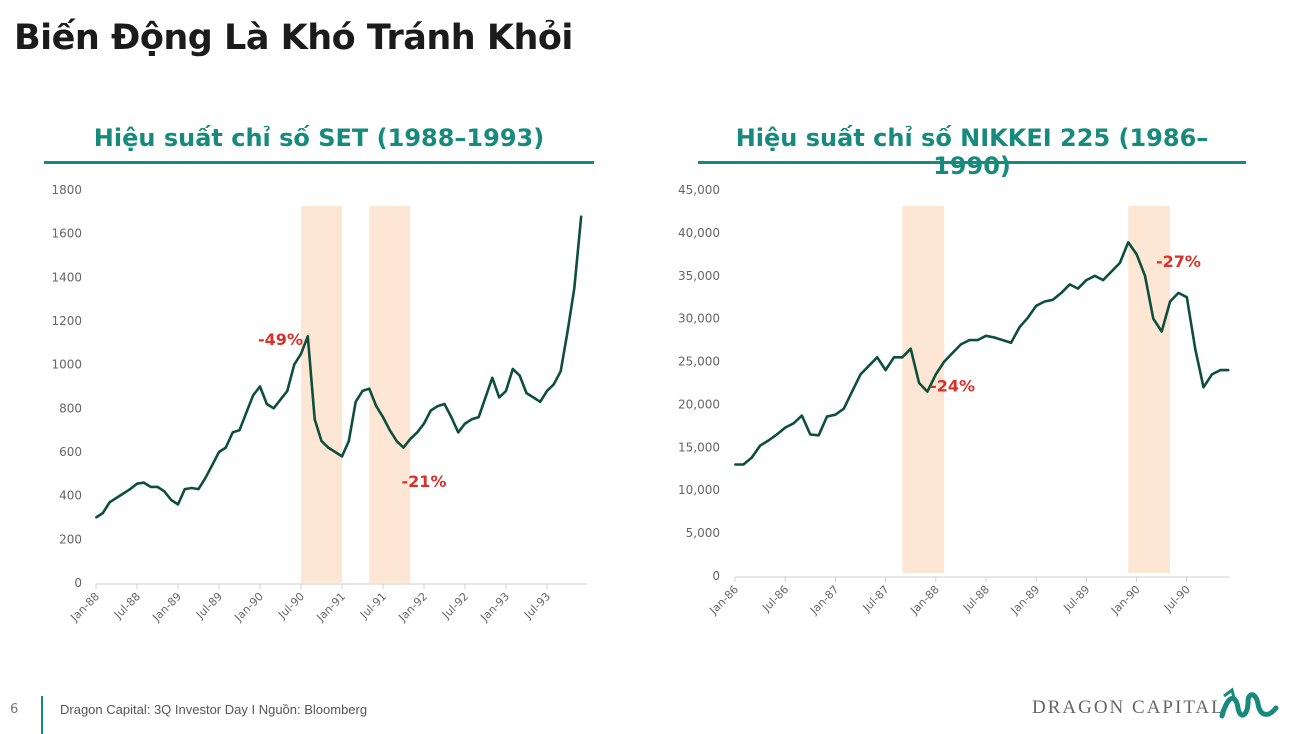  What do you see at coordinates (495, 607) in the screenshot?
I see `x-tick-label: Jan-93` at bounding box center [495, 607].